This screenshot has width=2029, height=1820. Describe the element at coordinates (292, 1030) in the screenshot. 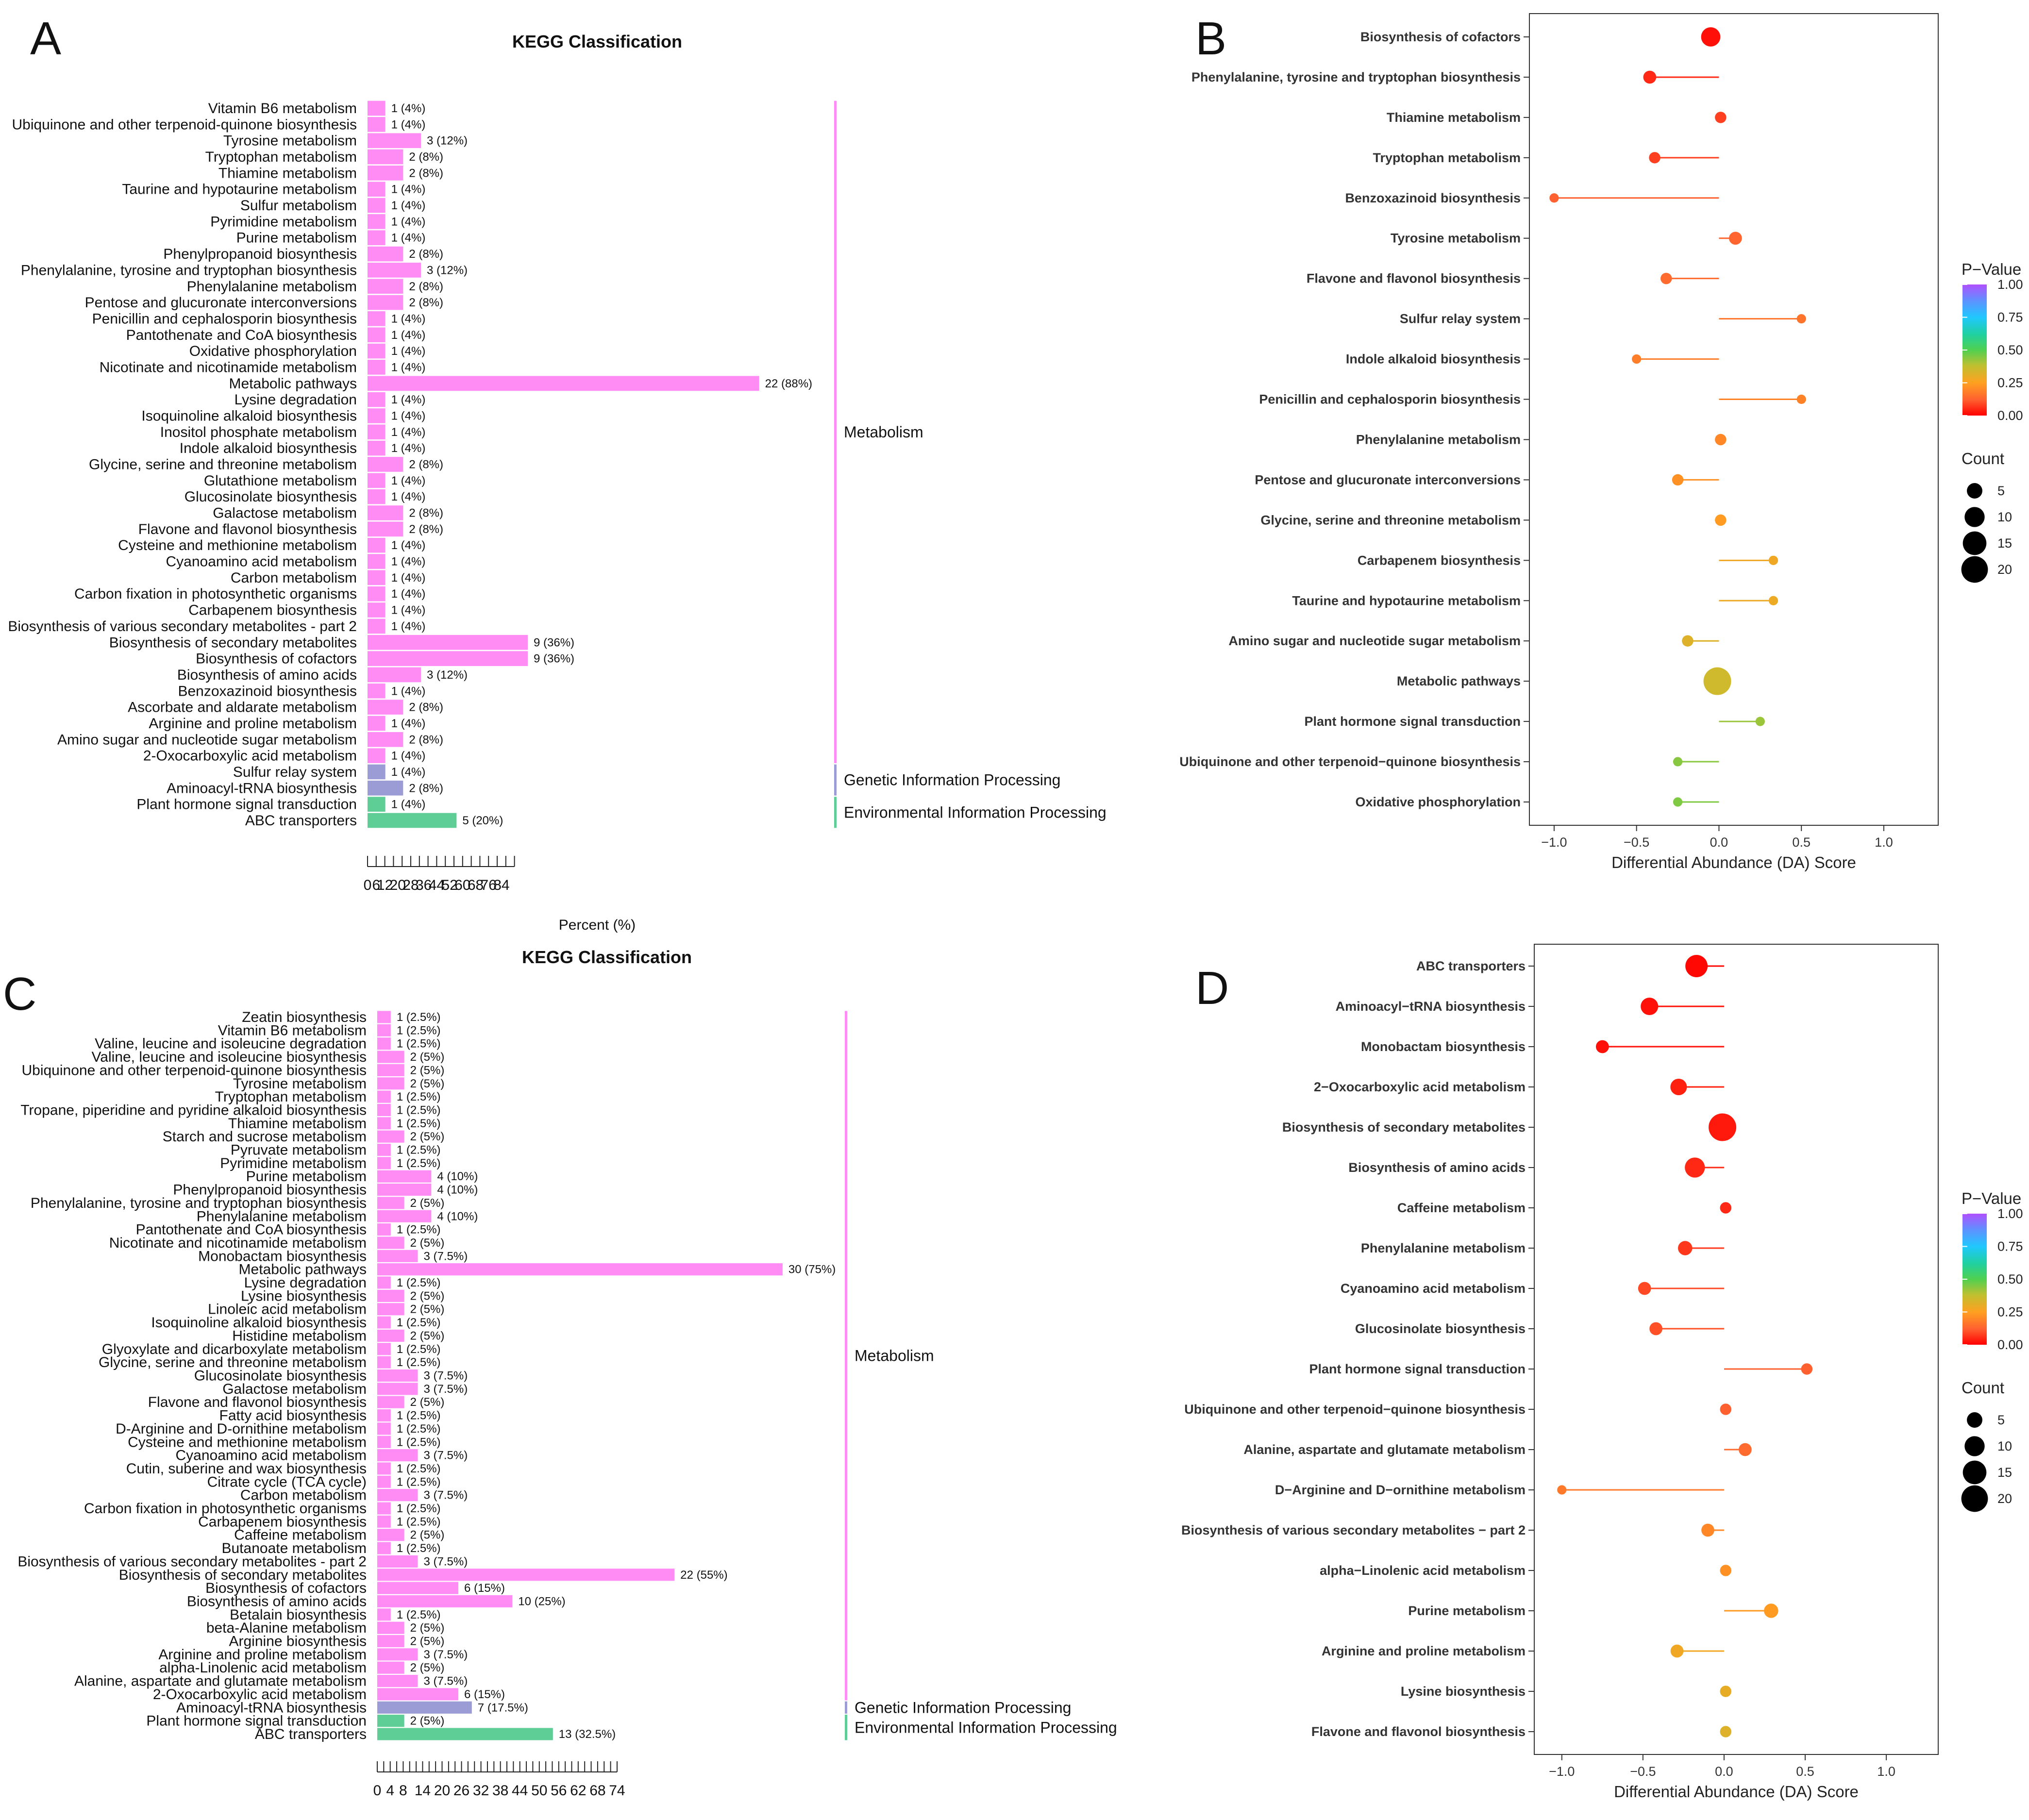

I see `kegg-c-category-label: Vitamin B6 metabolism` at that location.